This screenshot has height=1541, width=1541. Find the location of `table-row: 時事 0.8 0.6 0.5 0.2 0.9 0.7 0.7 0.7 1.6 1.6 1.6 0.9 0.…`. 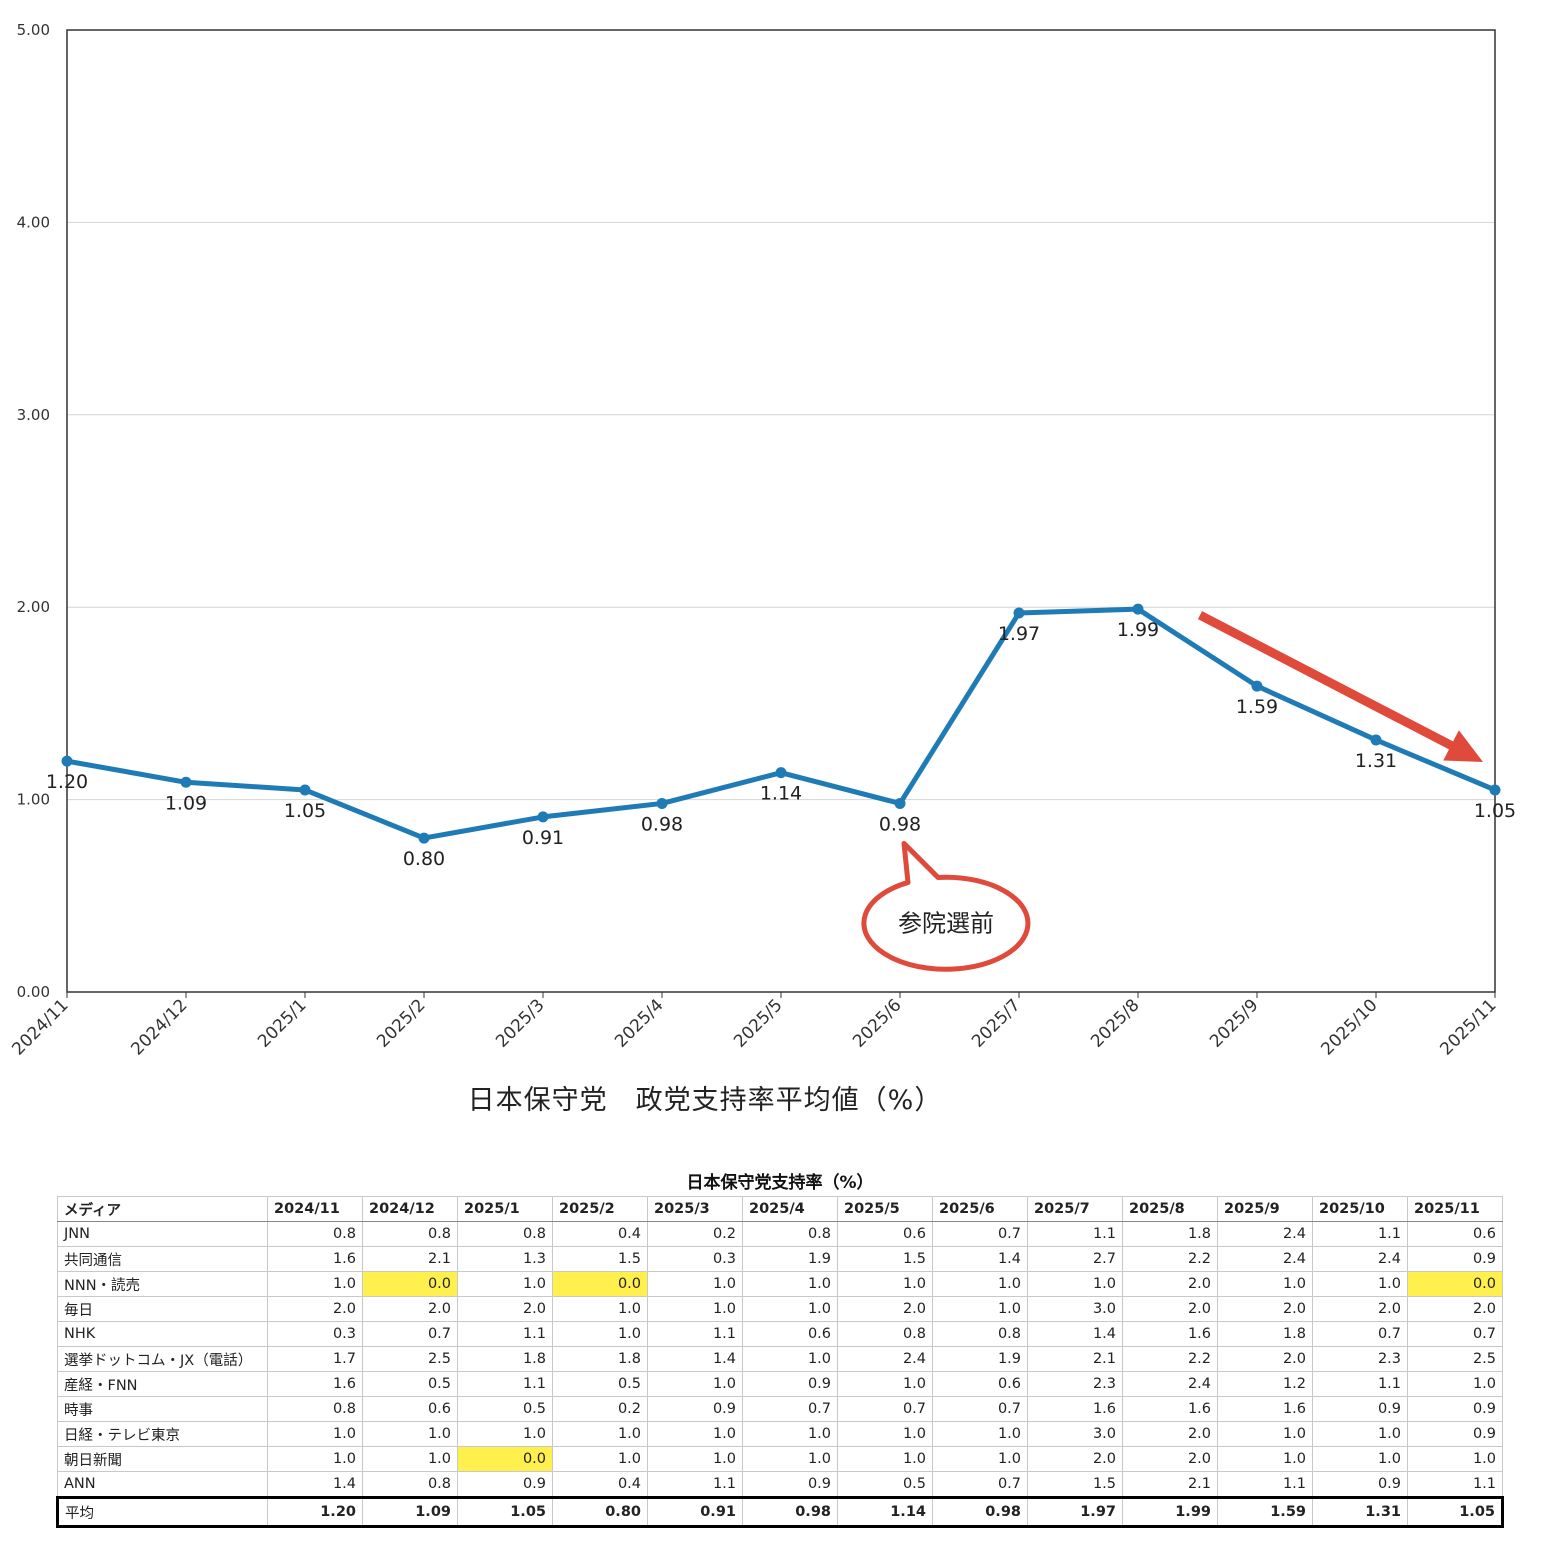

table-row: 時事 0.8 0.6 0.5 0.2 0.9 0.7 0.7 0.7 1.6 1.6 1.6 0.9 0.… is located at coordinates (780, 1409).